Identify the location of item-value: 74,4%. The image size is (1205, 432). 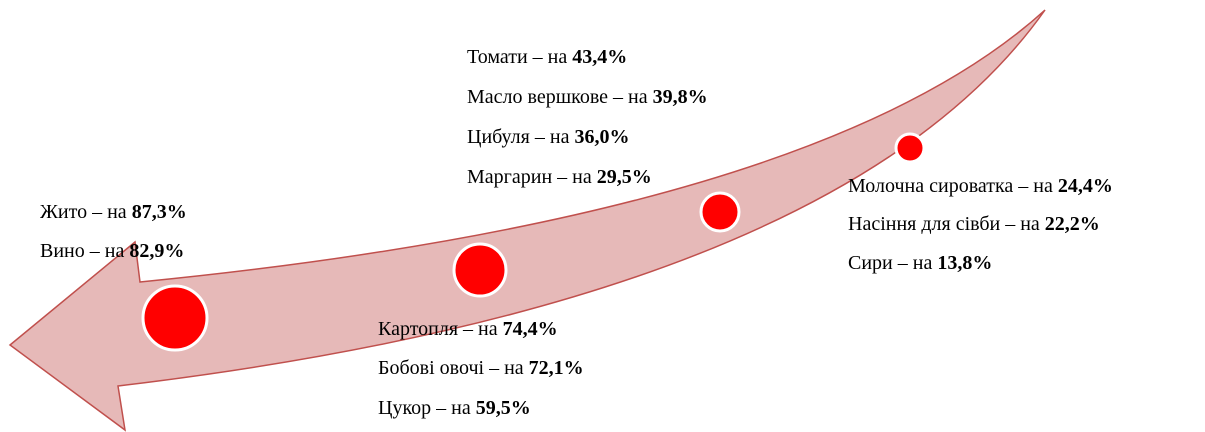
(530, 329).